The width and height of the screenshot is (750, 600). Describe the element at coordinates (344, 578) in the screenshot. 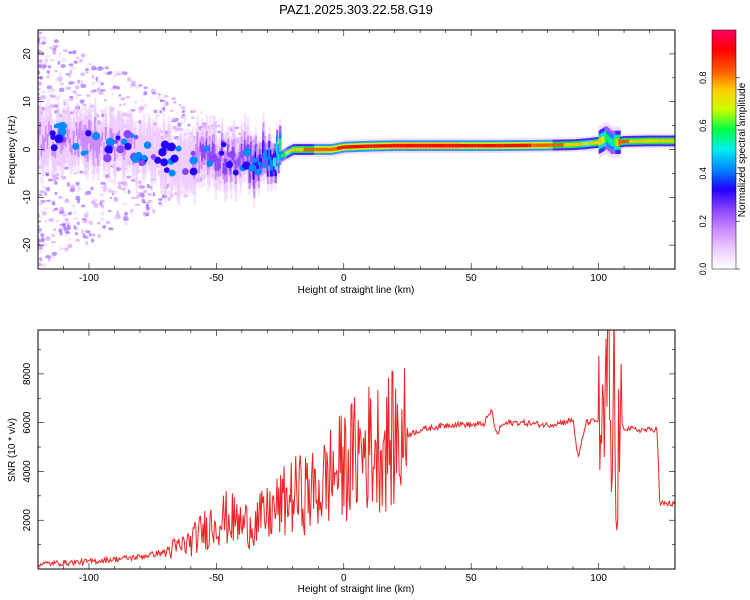

I see `snr-x-tick-label: 0` at that location.